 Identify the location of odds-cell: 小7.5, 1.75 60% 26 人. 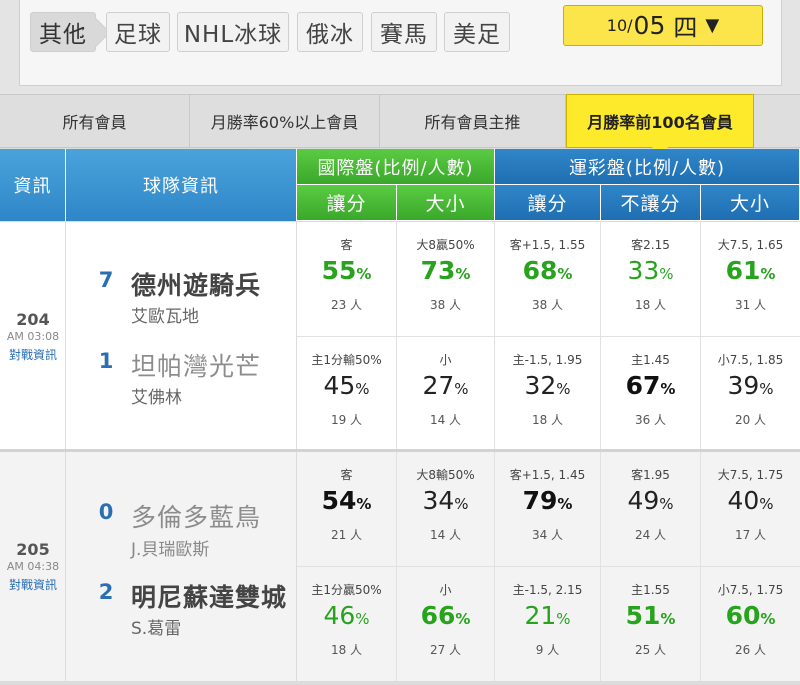
(750, 620).